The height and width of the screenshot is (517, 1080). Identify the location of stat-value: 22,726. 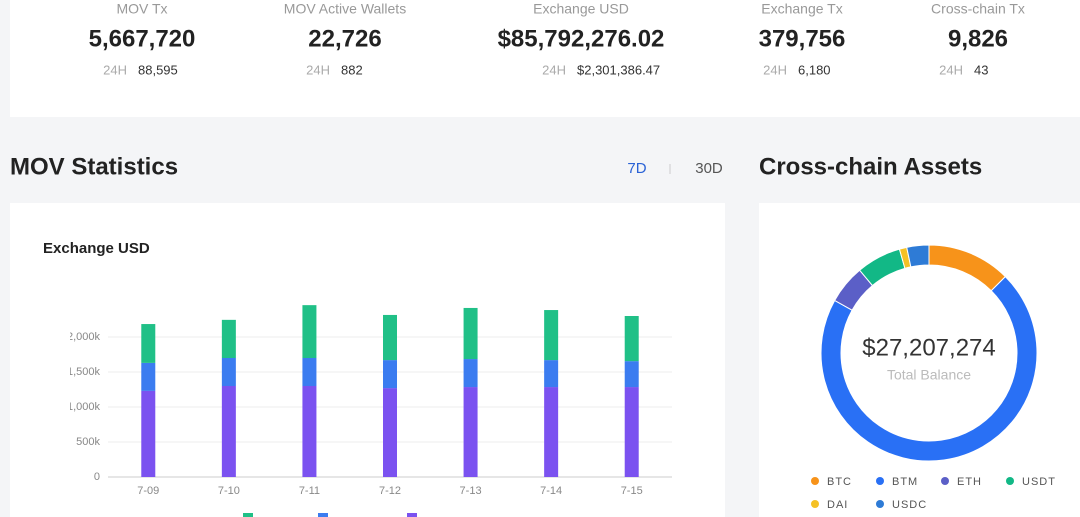
(344, 38).